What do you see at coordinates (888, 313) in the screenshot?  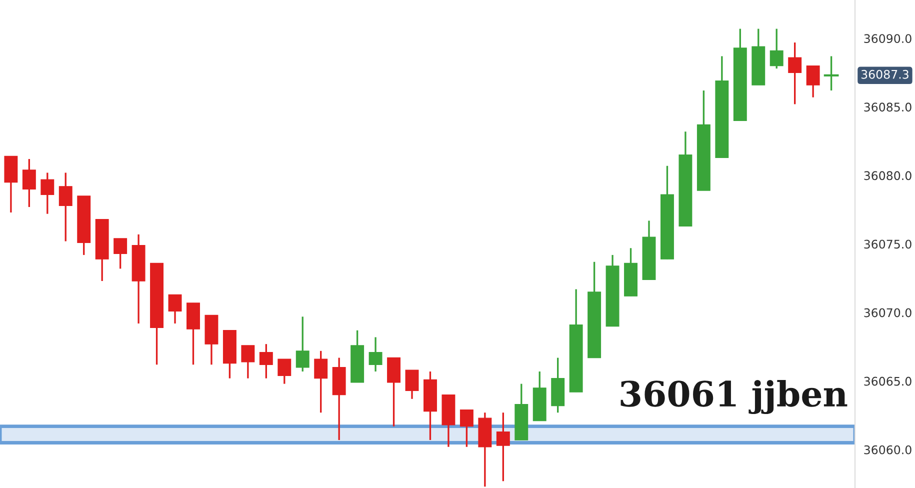 I see `y-tick-label: 36070.0` at bounding box center [888, 313].